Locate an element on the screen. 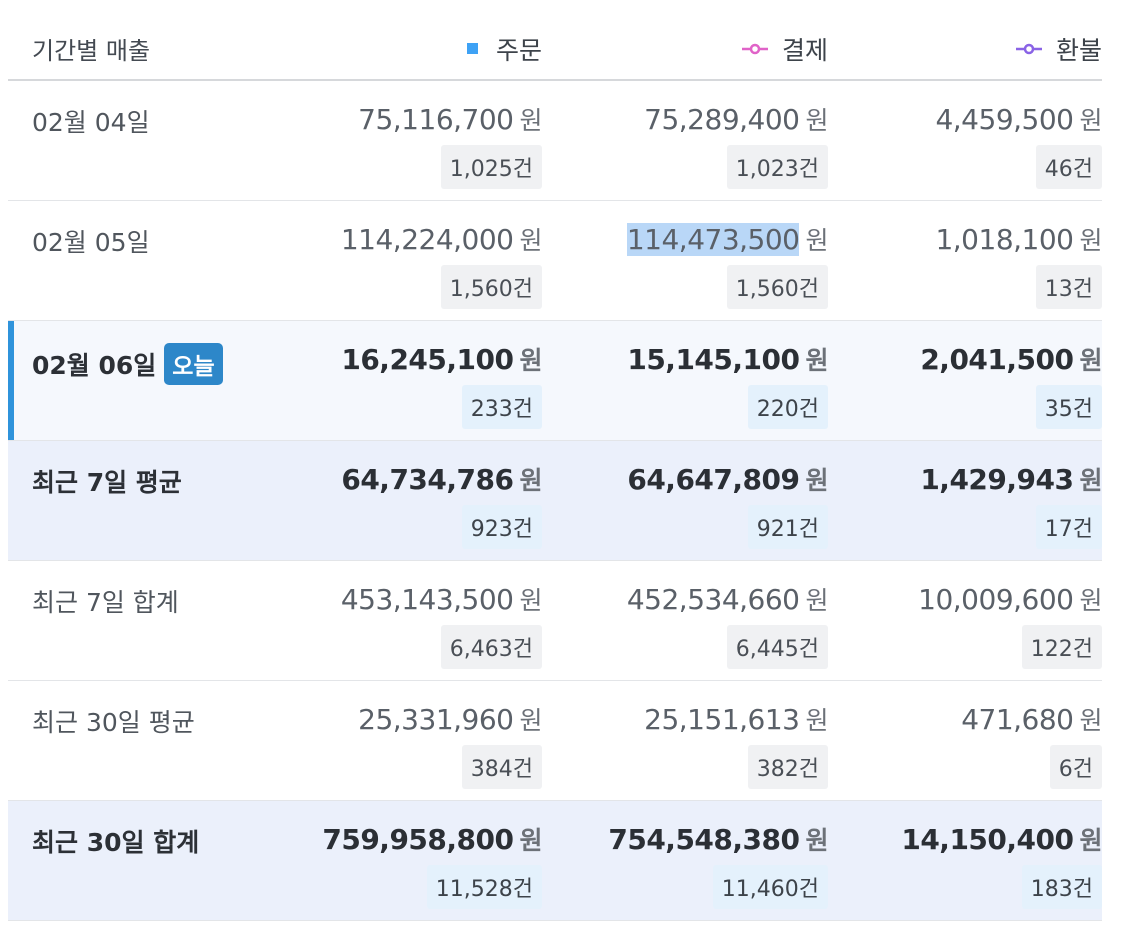 The height and width of the screenshot is (939, 1144). refund-count: 35건 is located at coordinates (1068, 407).